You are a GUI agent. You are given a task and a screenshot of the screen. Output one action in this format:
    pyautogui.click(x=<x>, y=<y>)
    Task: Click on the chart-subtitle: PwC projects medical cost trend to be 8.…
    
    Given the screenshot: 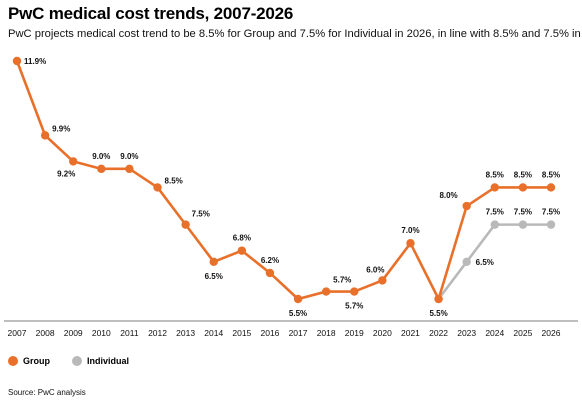 What is the action you would take?
    pyautogui.click(x=295, y=34)
    